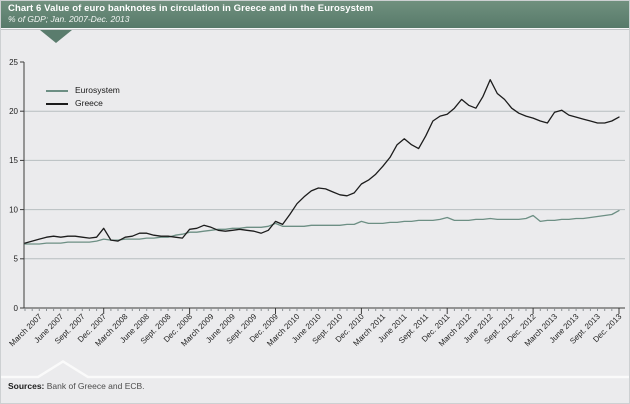  What do you see at coordinates (322, 227) in the screenshot?
I see `series-line-eurosystem` at bounding box center [322, 227].